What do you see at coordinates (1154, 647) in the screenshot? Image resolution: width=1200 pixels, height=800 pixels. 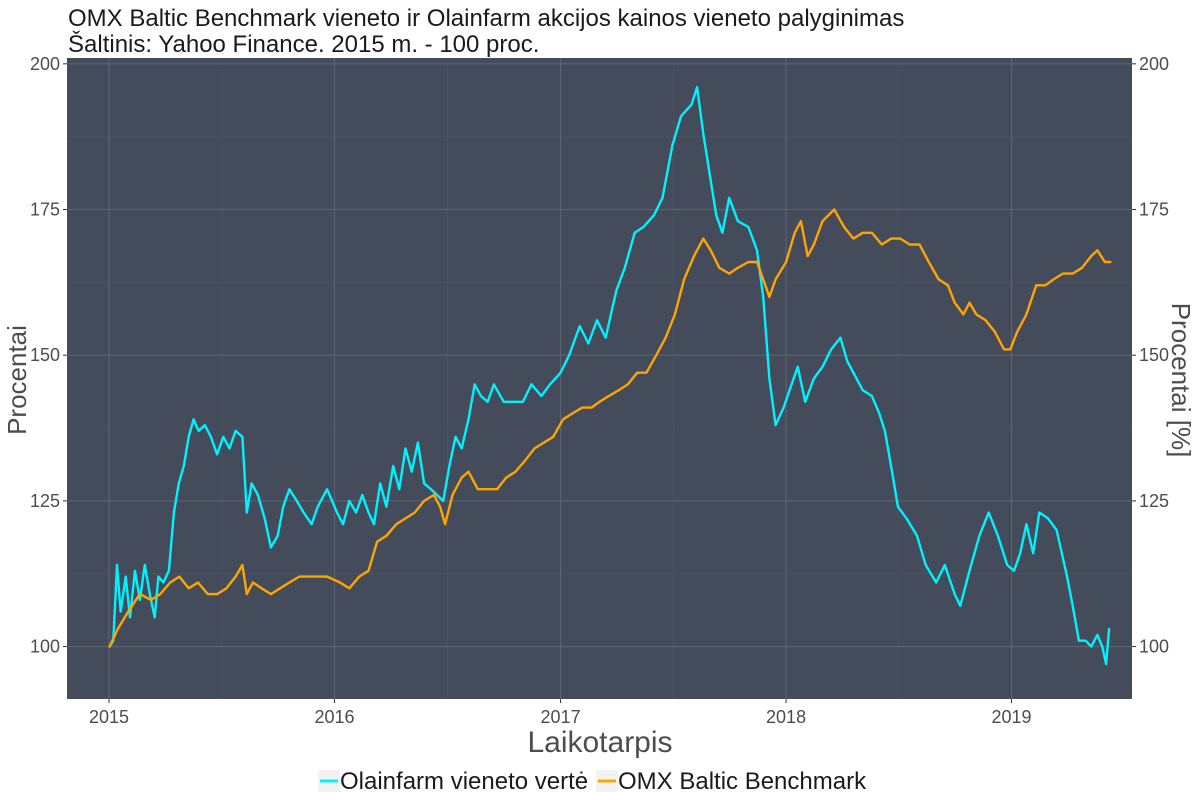 I see `y-tick-label-right: 100` at bounding box center [1154, 647].